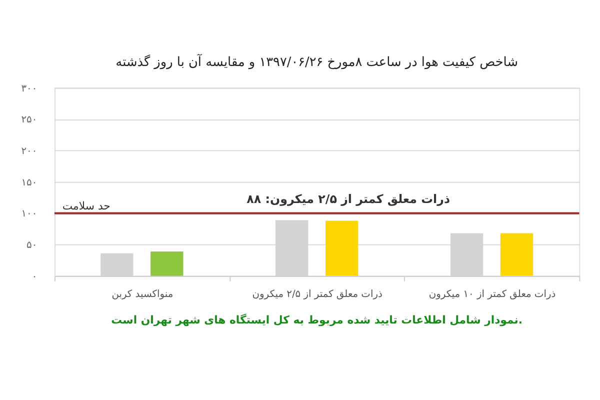 This screenshot has height=400, width=600. What do you see at coordinates (32, 246) in the screenshot?
I see `y-tick-label: ۵۰` at bounding box center [32, 246].